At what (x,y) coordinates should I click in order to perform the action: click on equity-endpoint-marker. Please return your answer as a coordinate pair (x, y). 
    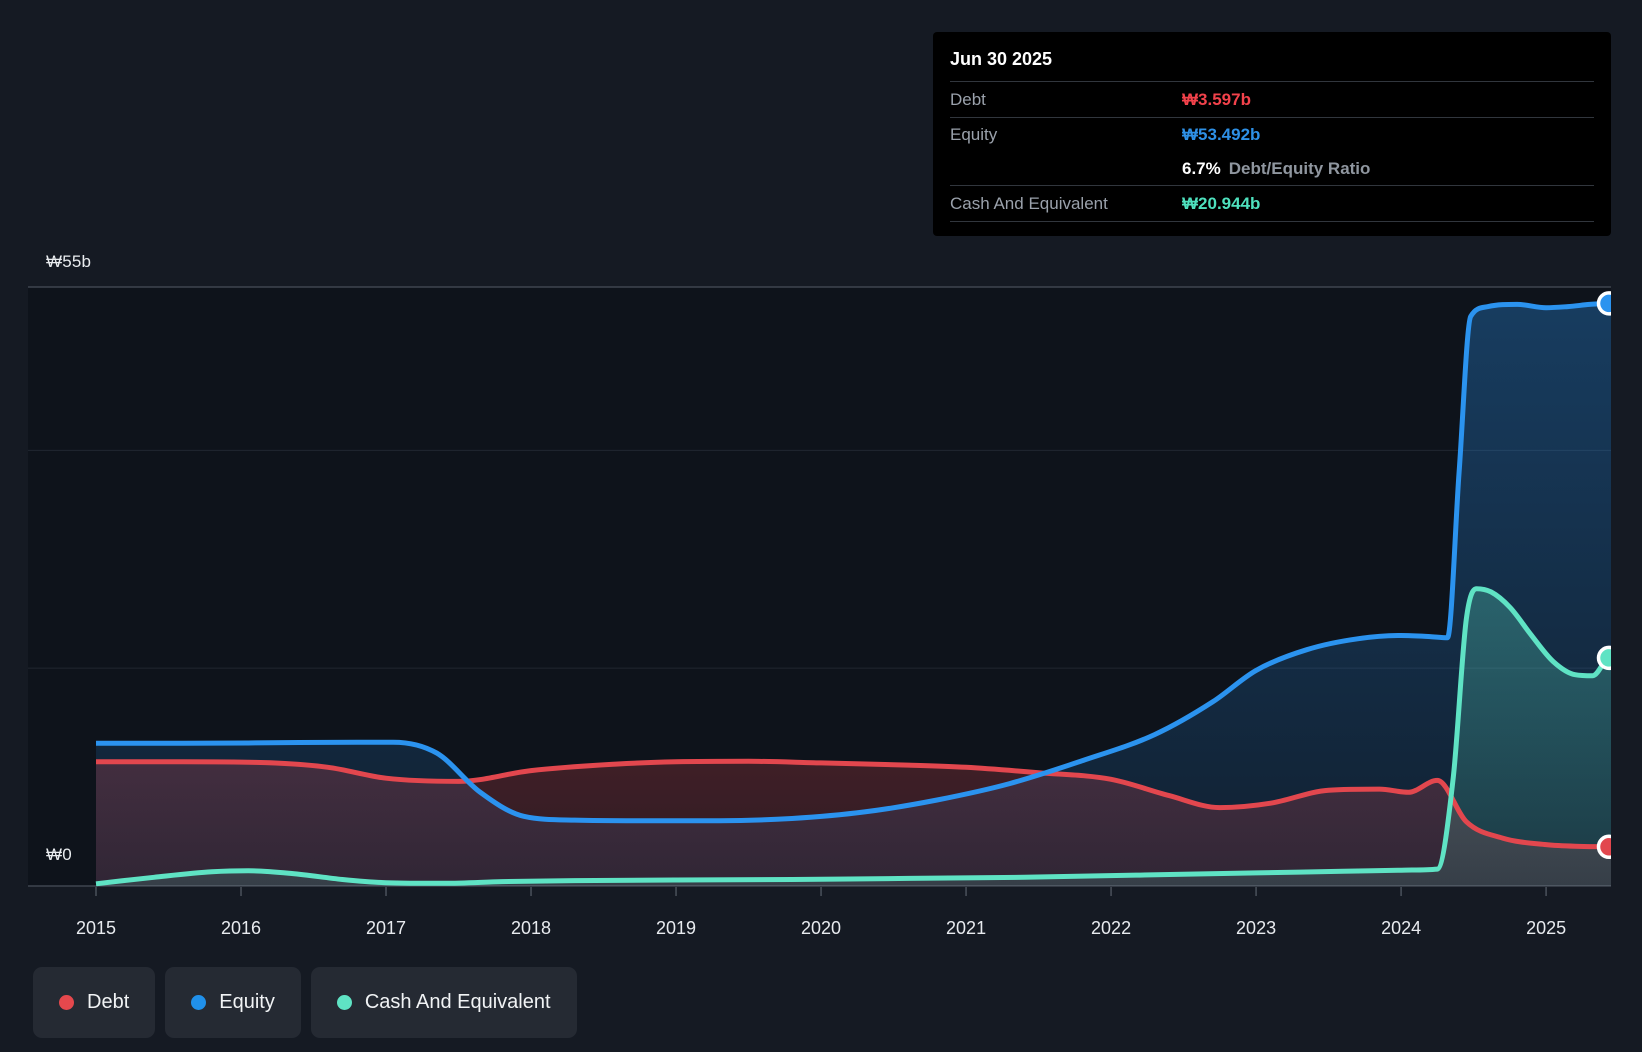
    Looking at the image, I should click on (1603, 303).